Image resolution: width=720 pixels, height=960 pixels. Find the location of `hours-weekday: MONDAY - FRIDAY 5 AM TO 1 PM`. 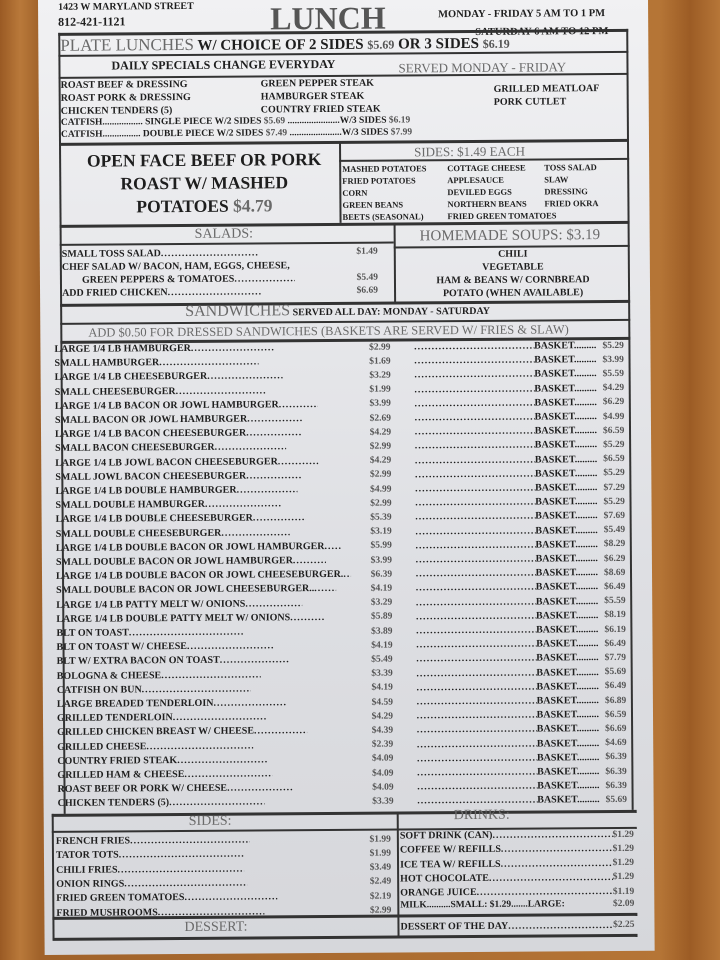

hours-weekday: MONDAY - FRIDAY 5 AM TO 1 PM is located at coordinates (522, 14).